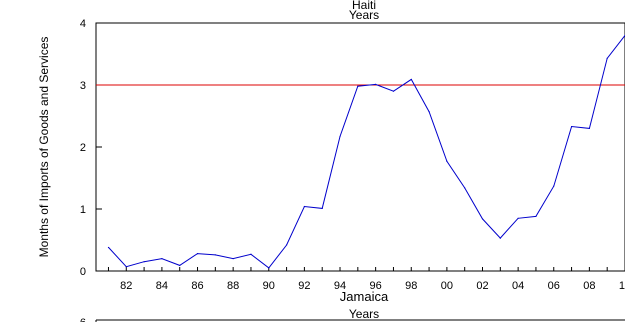 The width and height of the screenshot is (625, 322). I want to click on y-axis-label: Months of Imports of Goods and Services, so click(44, 147).